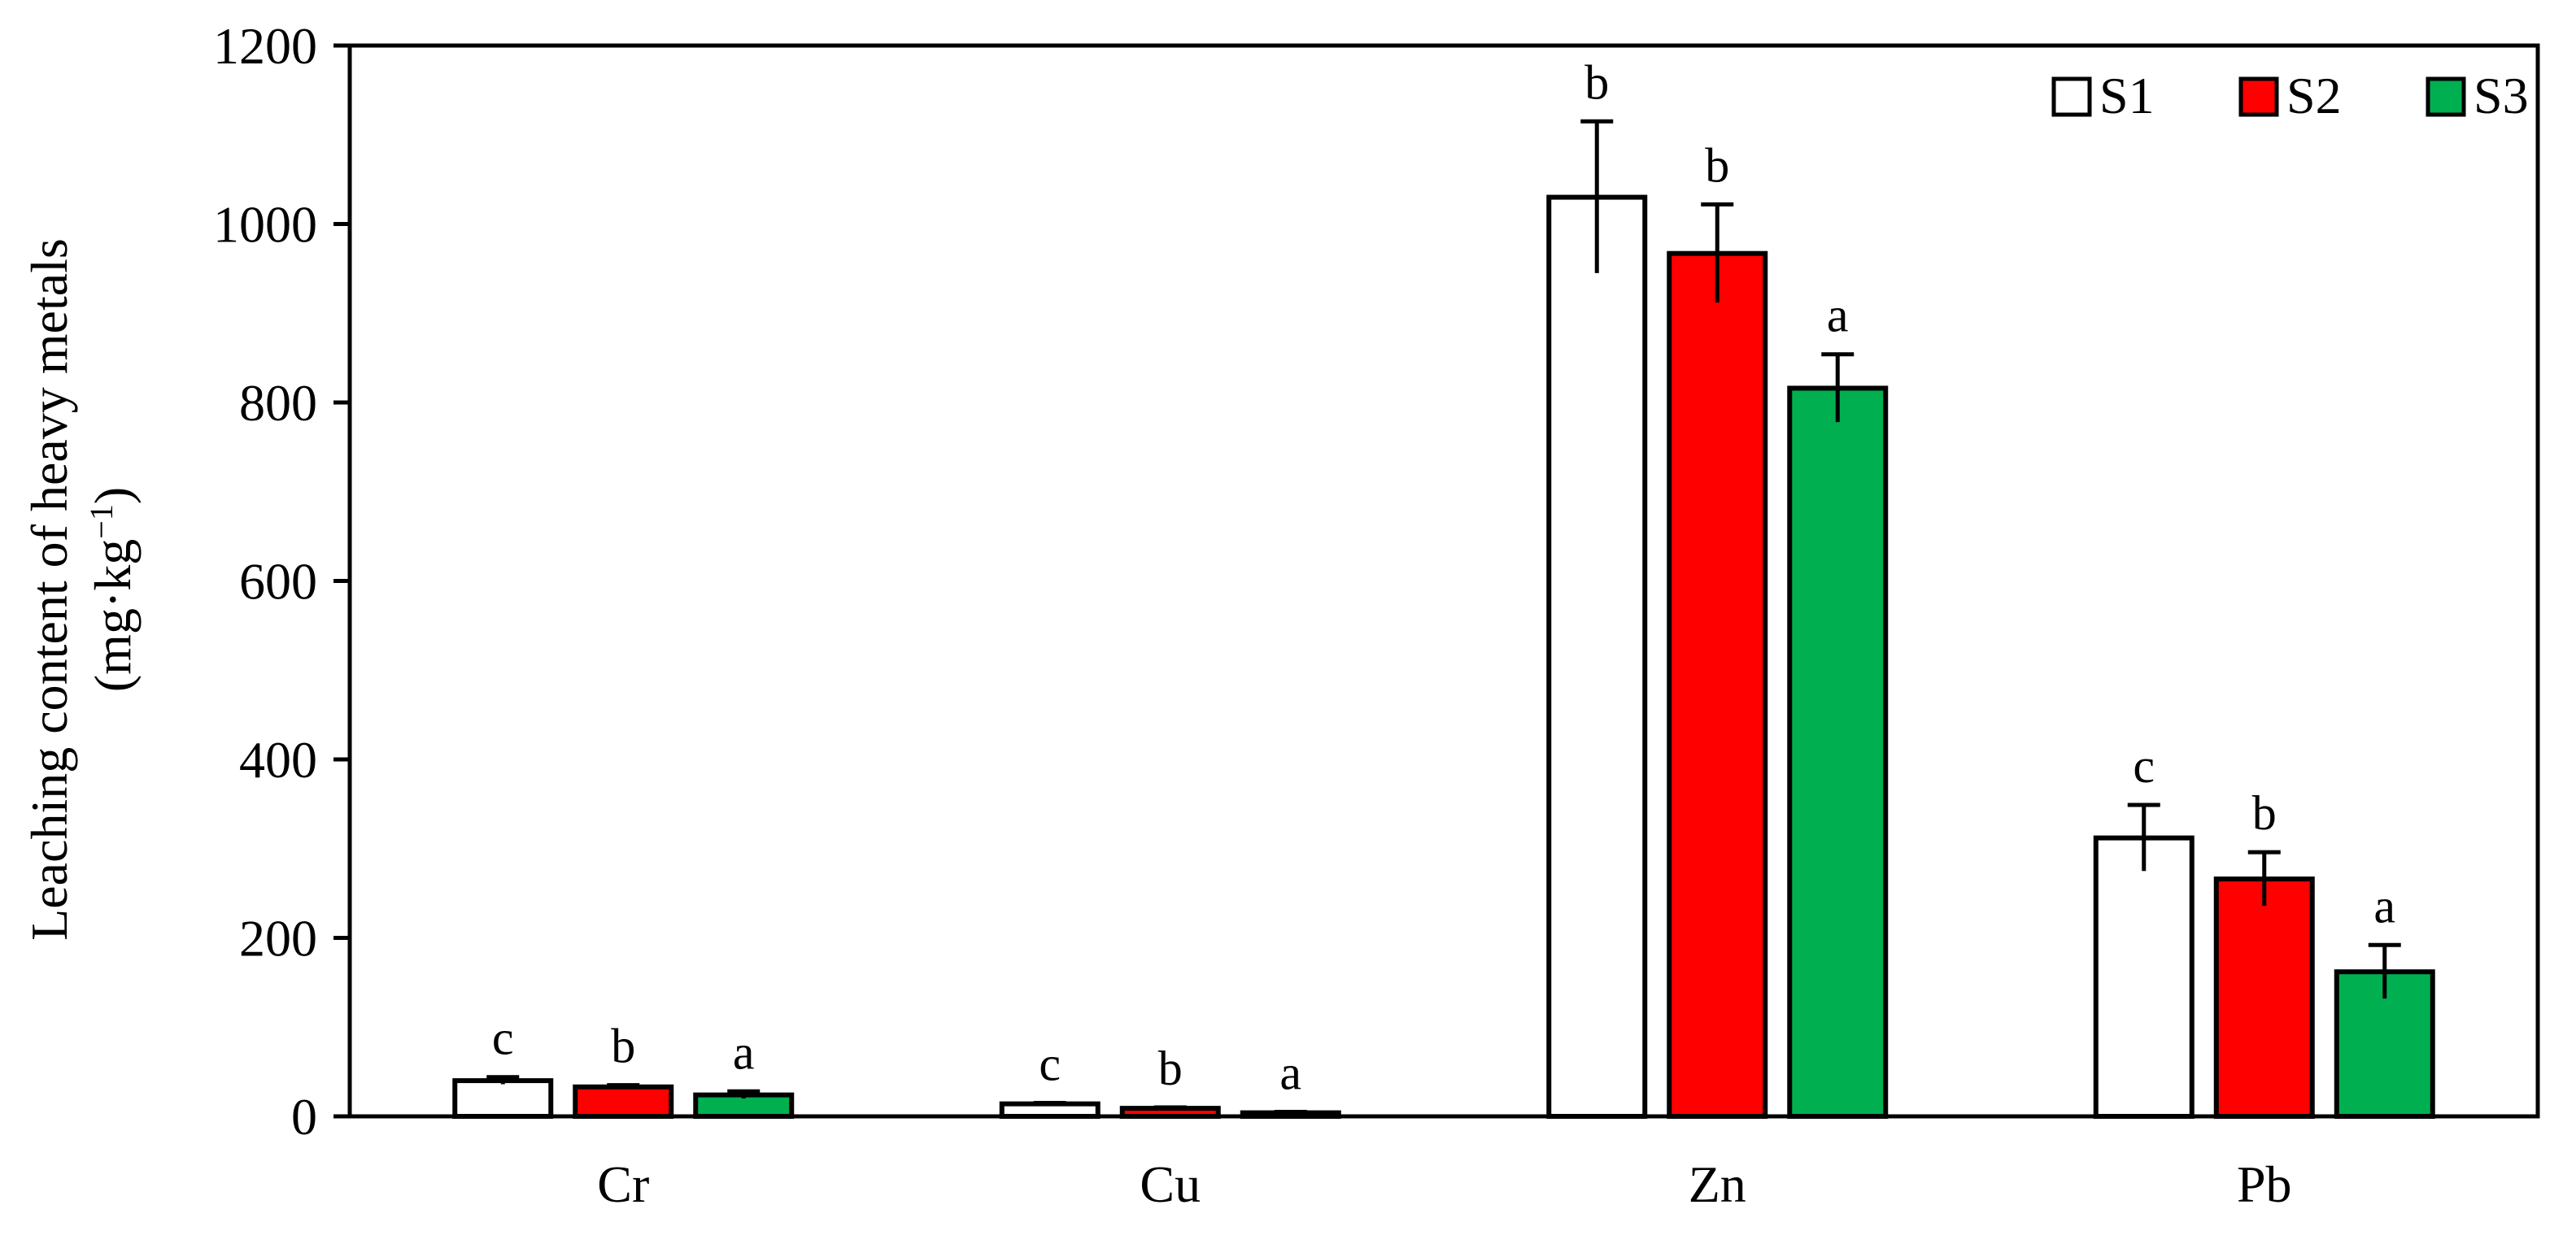 This screenshot has height=1244, width=2576. I want to click on bar-zn-s3, so click(1838, 752).